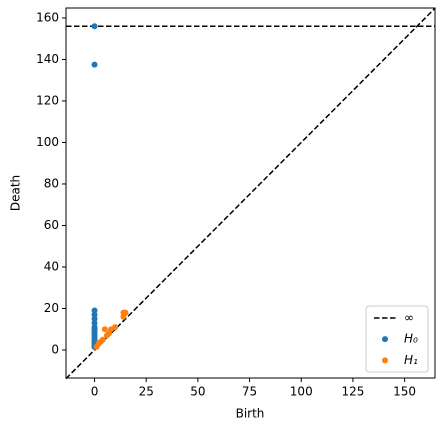  I want to click on legend-label: H₀, so click(411, 339).